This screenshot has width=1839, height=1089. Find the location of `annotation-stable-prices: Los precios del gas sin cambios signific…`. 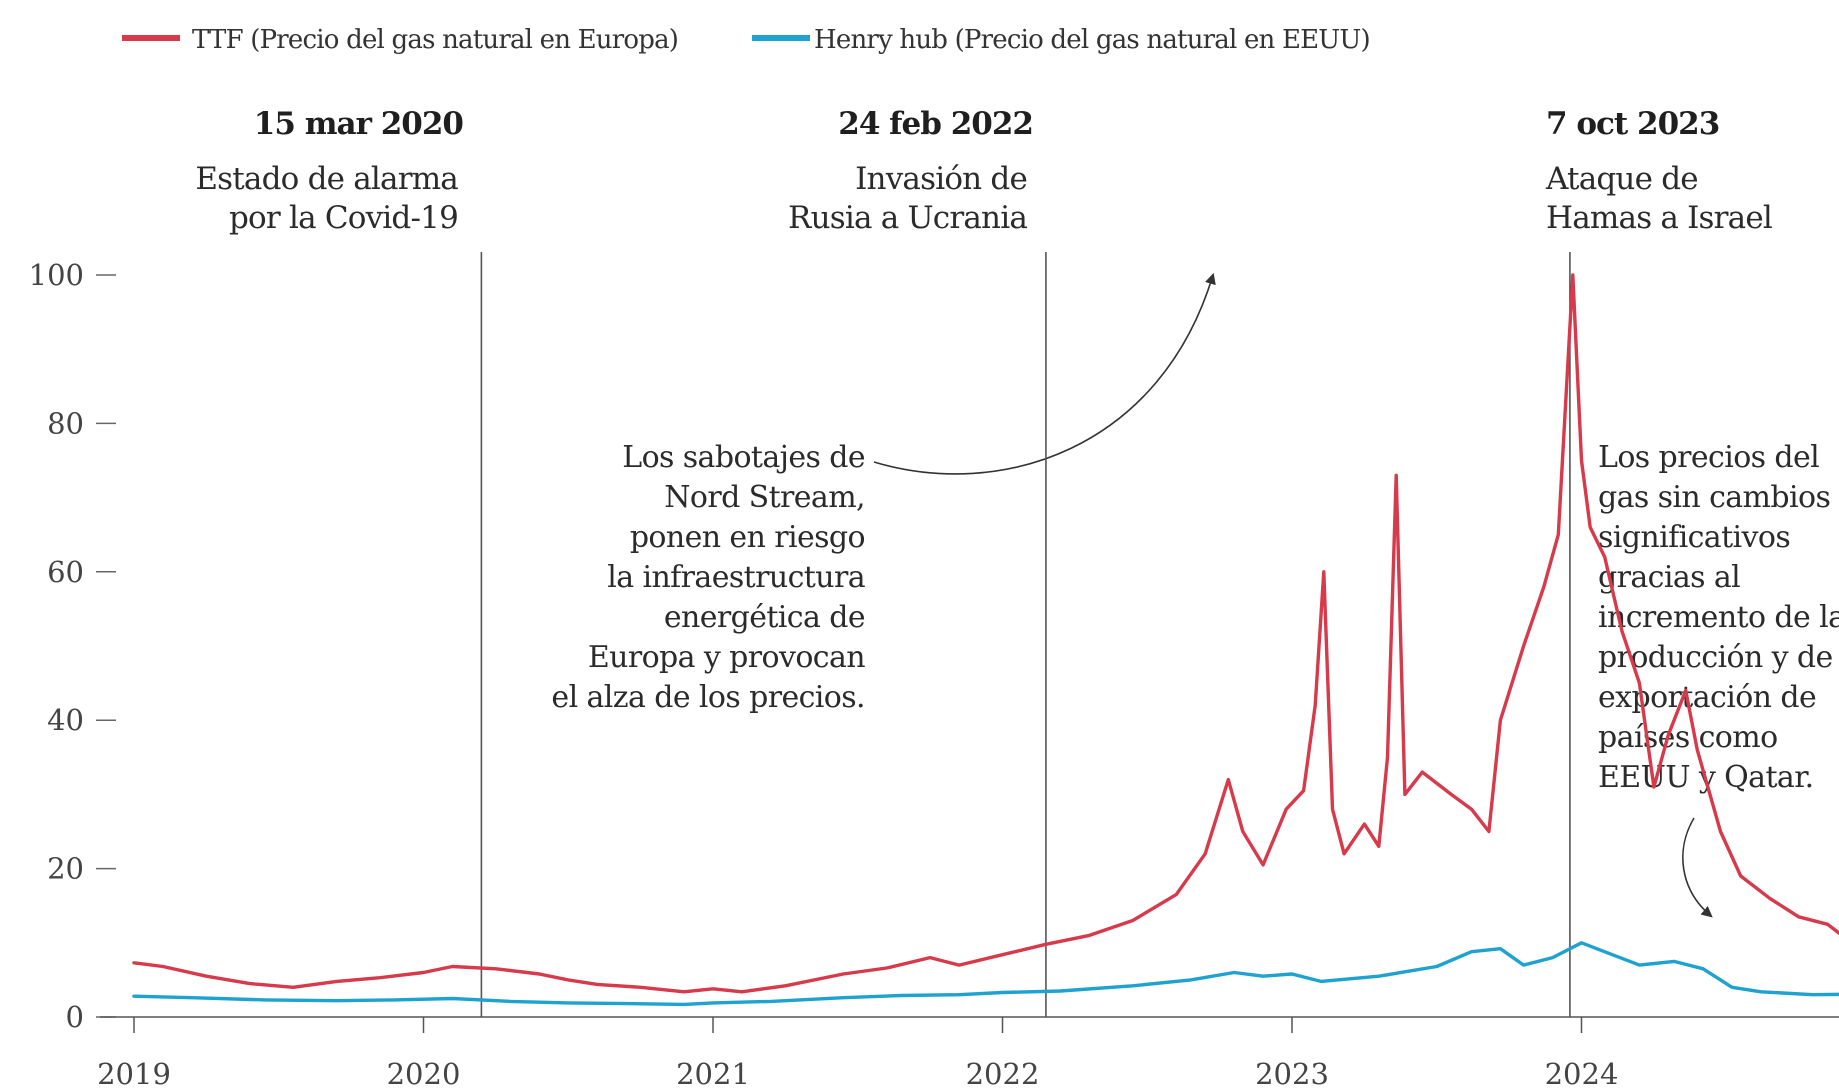

annotation-stable-prices: Los precios del gas sin cambios signific… is located at coordinates (1718, 679).